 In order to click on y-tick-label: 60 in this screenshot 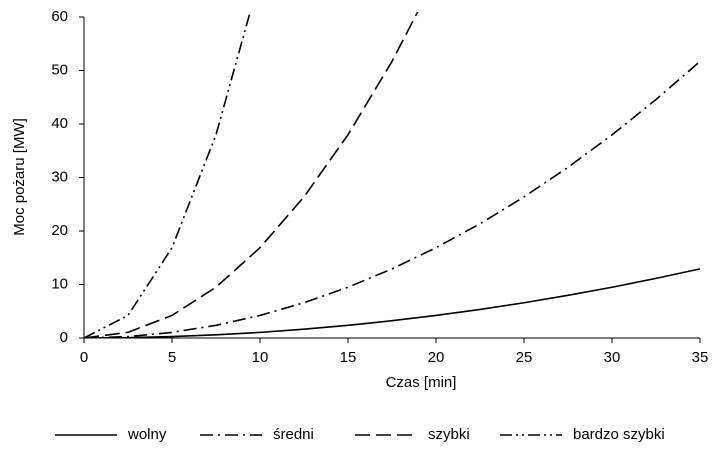, I will do `click(59, 16)`.